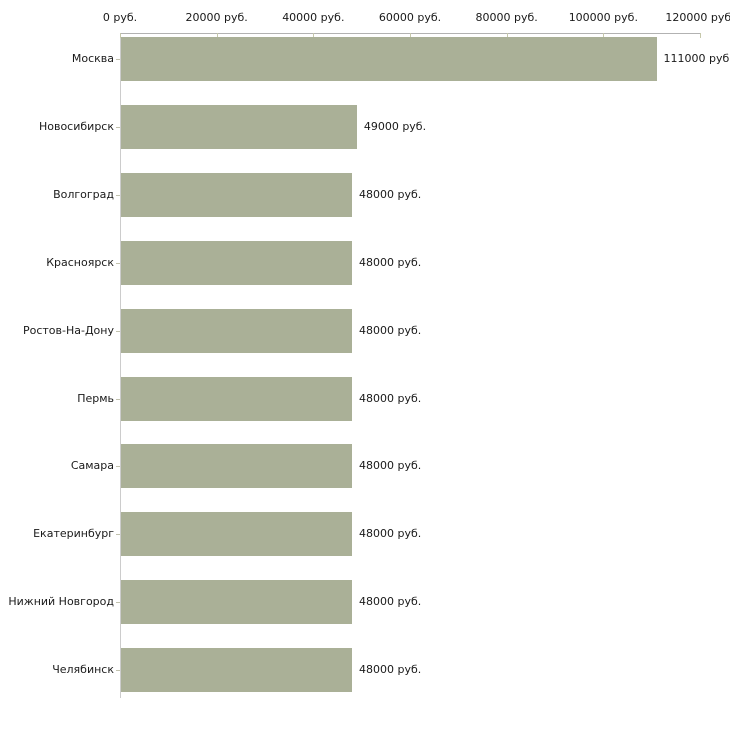 The width and height of the screenshot is (730, 730). I want to click on x-axis-tick-label: 40000 руб., so click(313, 17).